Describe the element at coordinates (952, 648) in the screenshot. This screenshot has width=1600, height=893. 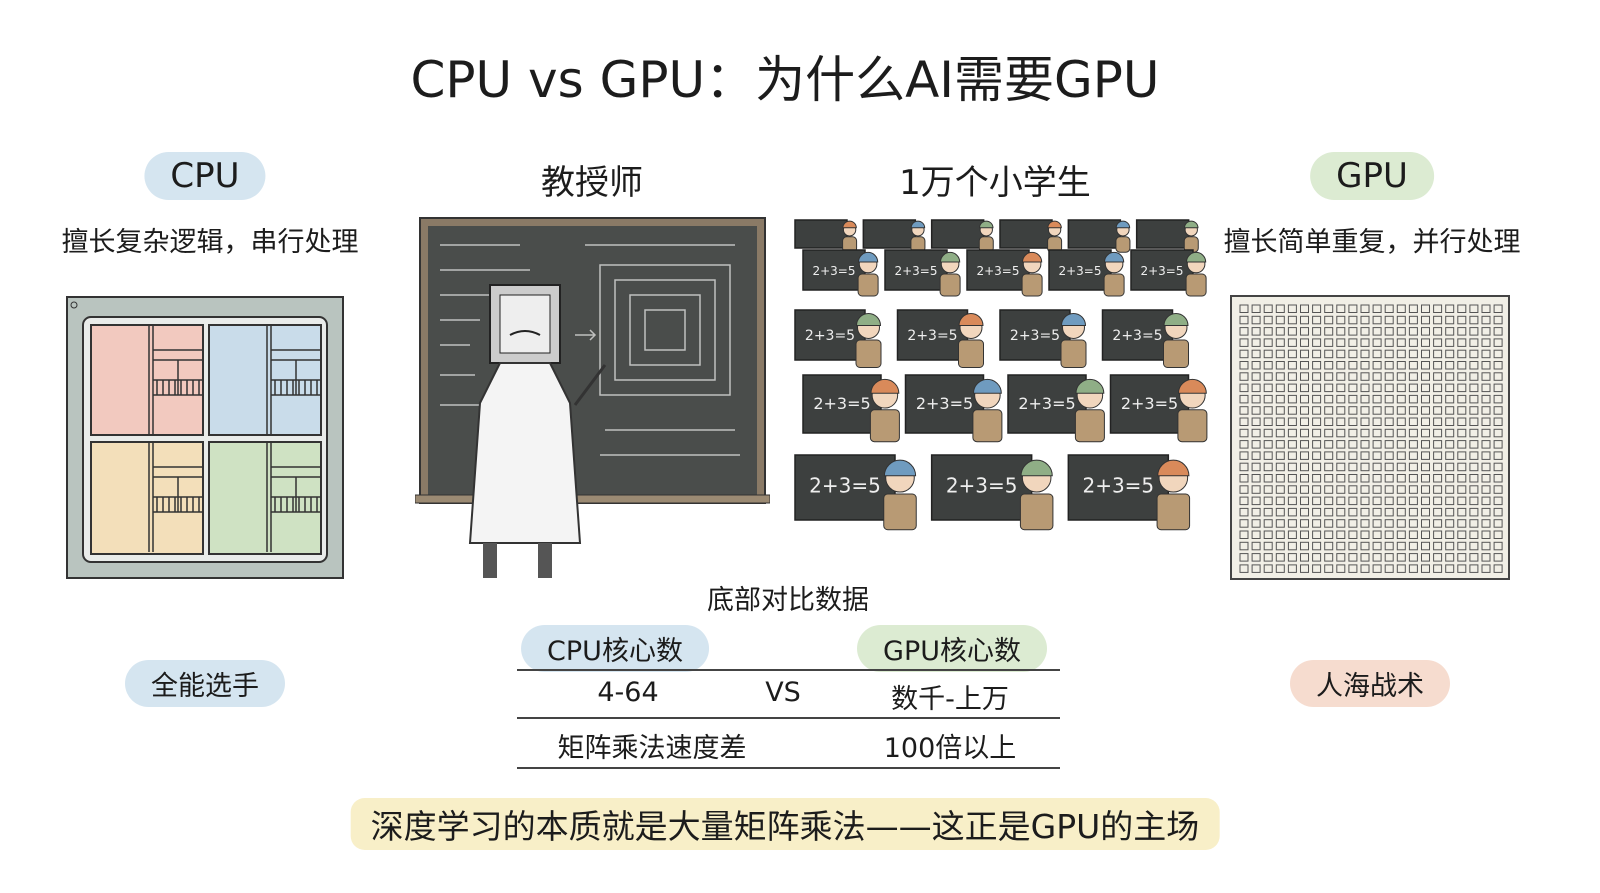
I see `header-gpu-cores: GPU核心数` at that location.